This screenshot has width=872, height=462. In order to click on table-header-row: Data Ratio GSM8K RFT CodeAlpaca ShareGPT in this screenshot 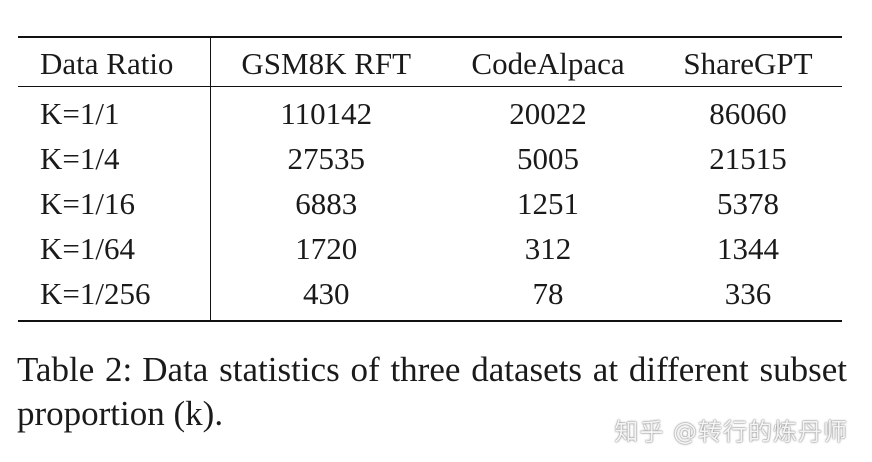, I will do `click(430, 62)`.